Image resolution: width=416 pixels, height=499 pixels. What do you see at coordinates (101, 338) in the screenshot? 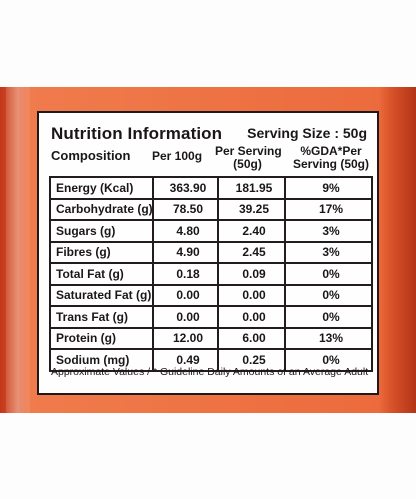
I see `nutrient-name: Protein (g)` at bounding box center [101, 338].